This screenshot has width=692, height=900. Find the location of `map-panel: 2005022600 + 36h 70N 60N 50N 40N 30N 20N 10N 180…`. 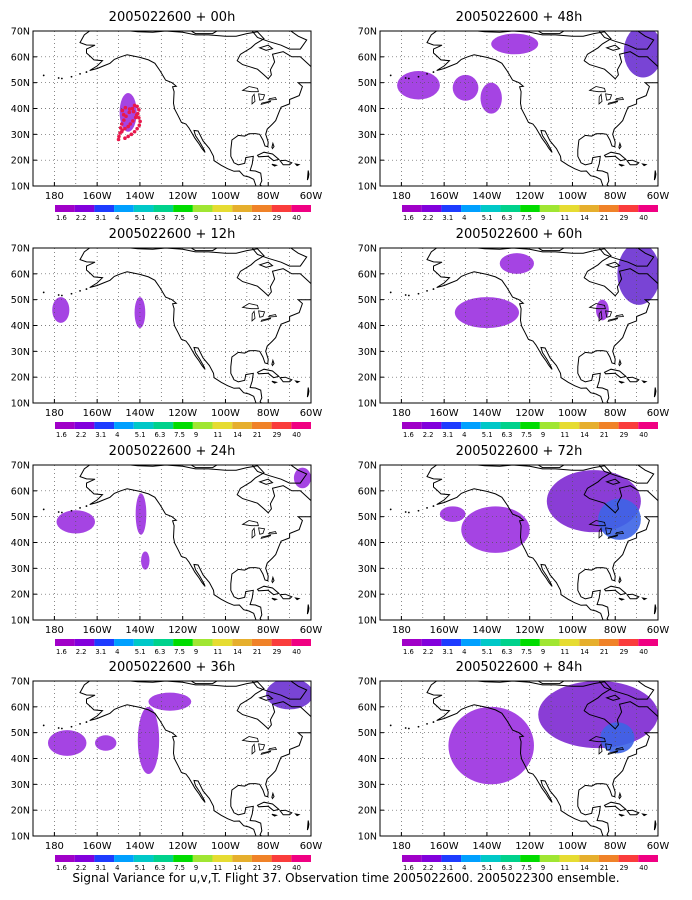

map-panel: 2005022600 + 36h 70N 60N 50N 40N 30N 20N 10N 180… is located at coordinates (167, 766).